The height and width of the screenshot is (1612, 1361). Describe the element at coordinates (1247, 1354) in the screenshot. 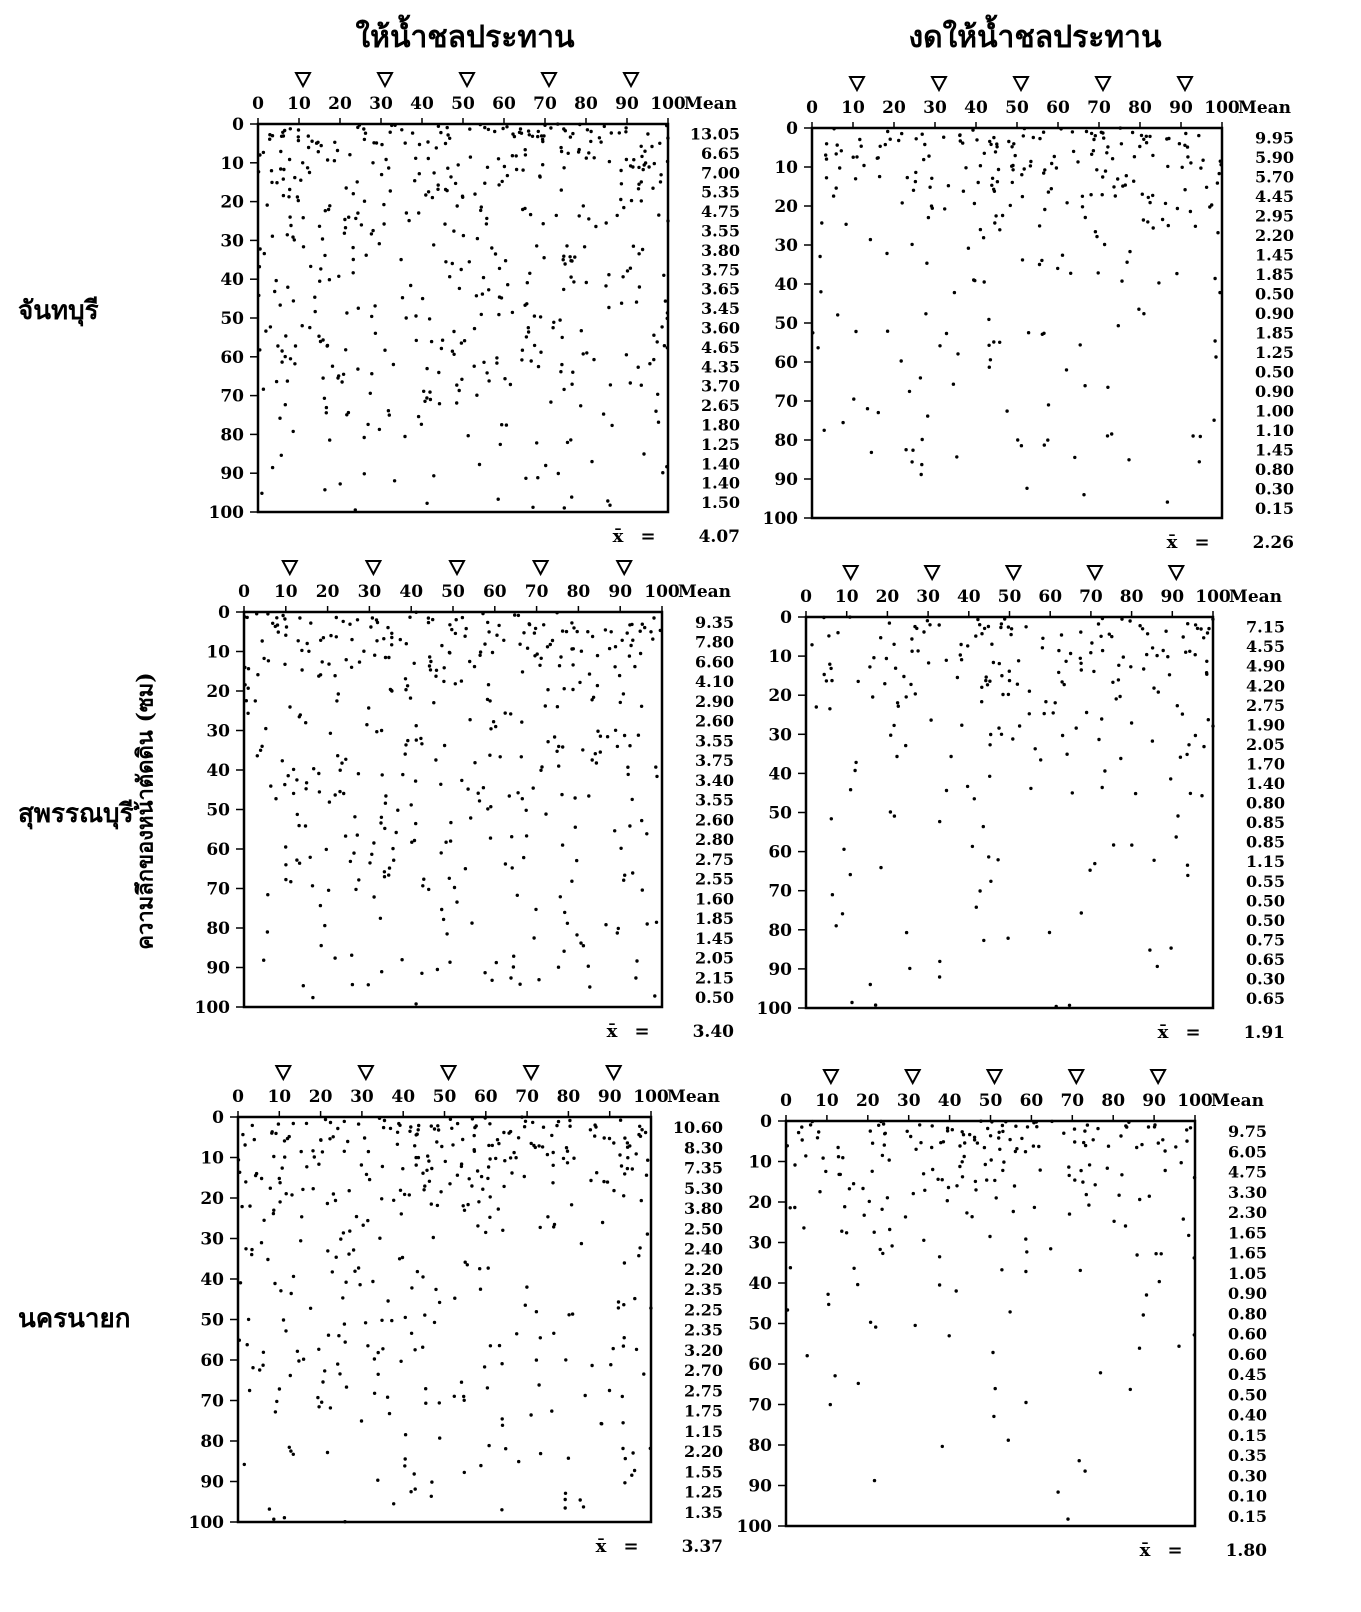

I see `panel-6-mean-value: 0.60` at that location.